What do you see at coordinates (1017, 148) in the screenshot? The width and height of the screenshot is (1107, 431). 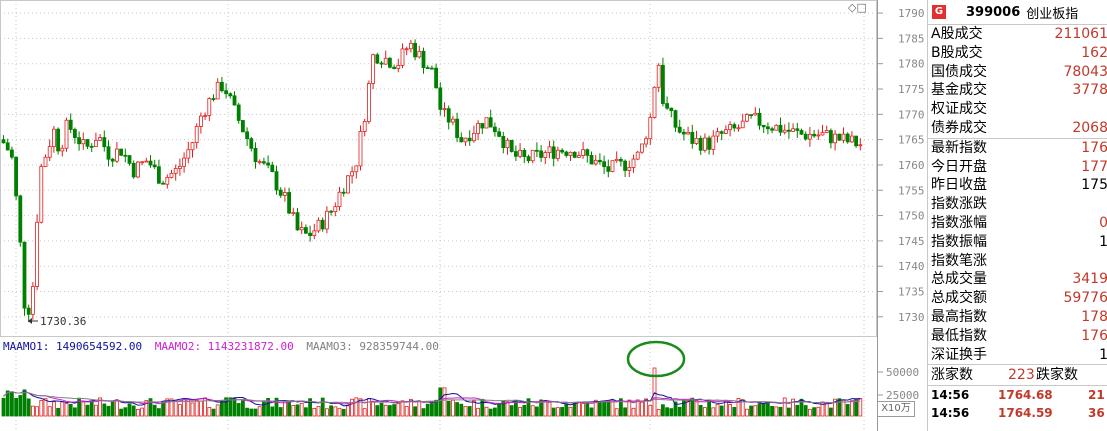 I see `index-row: 最新指数 176` at bounding box center [1017, 148].